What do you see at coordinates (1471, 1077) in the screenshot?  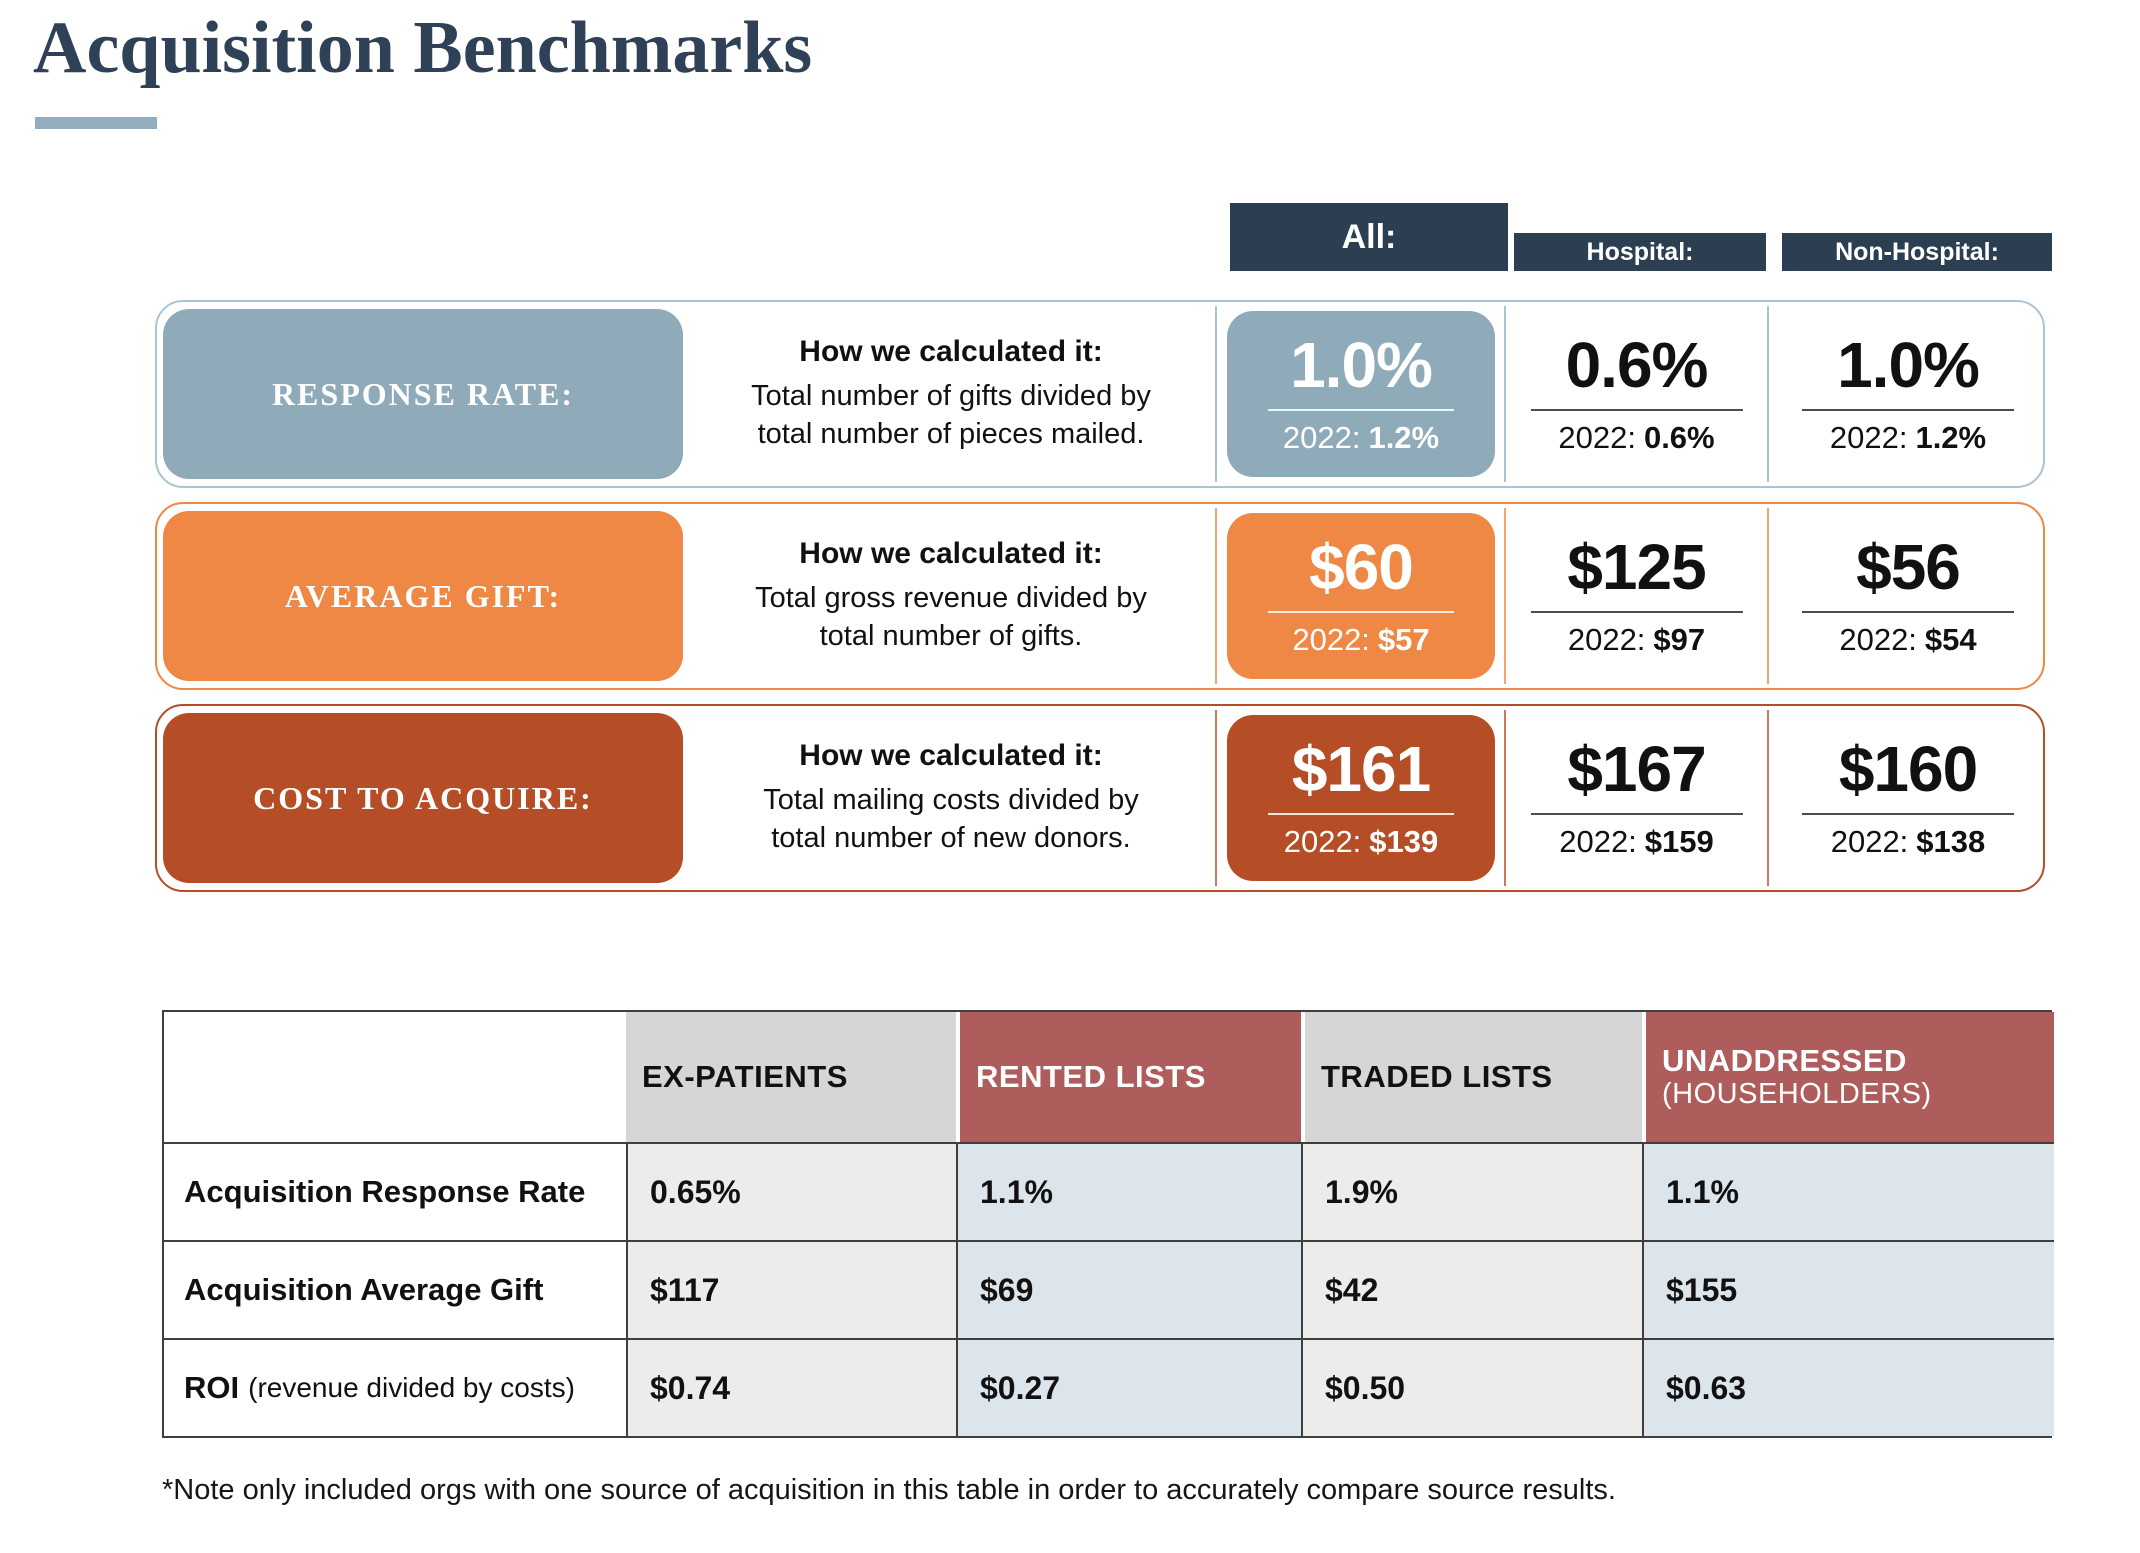 I see `column-header-traded-lists: TRADED LISTS` at bounding box center [1471, 1077].